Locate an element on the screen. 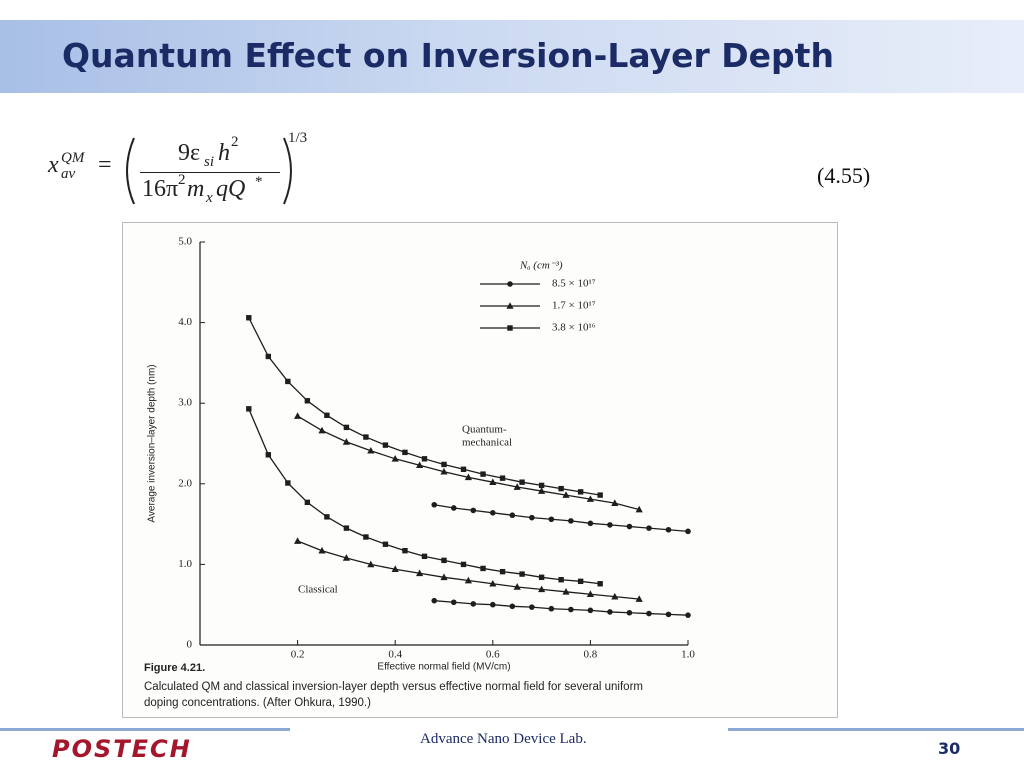  eq-den-sup: * is located at coordinates (259, 182).